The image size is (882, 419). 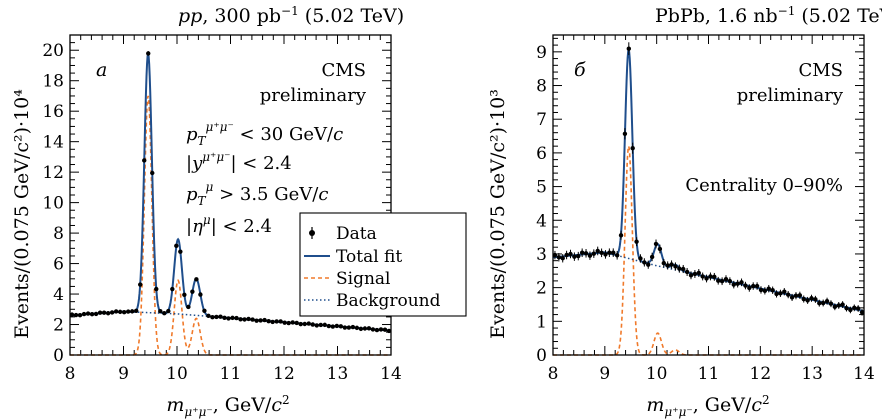 I want to click on y-tick-label: 7, so click(x=541, y=120).